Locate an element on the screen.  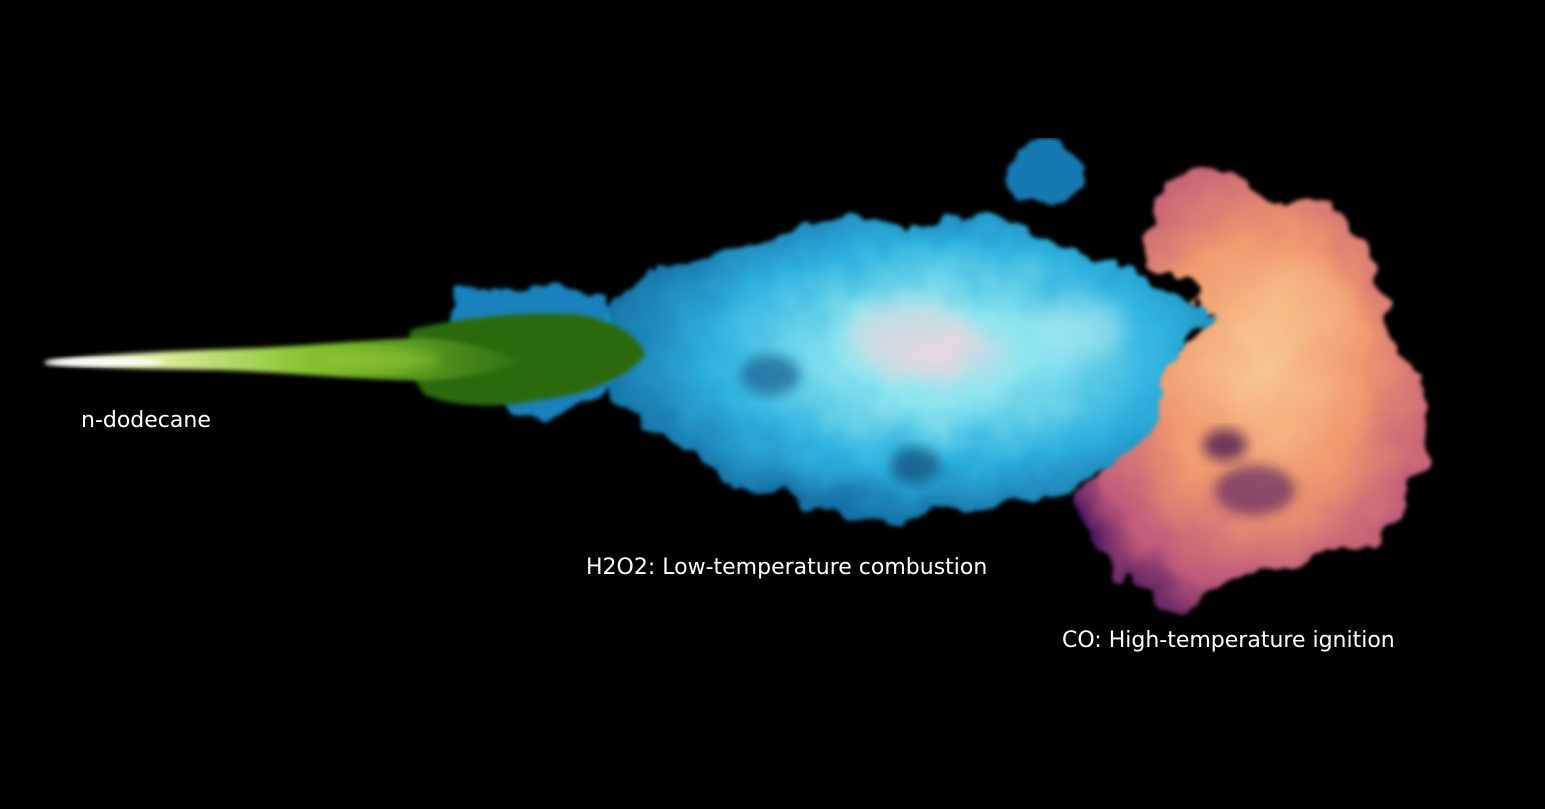
h2o2-label: H2O2: Low-temperature combustion is located at coordinates (787, 567).